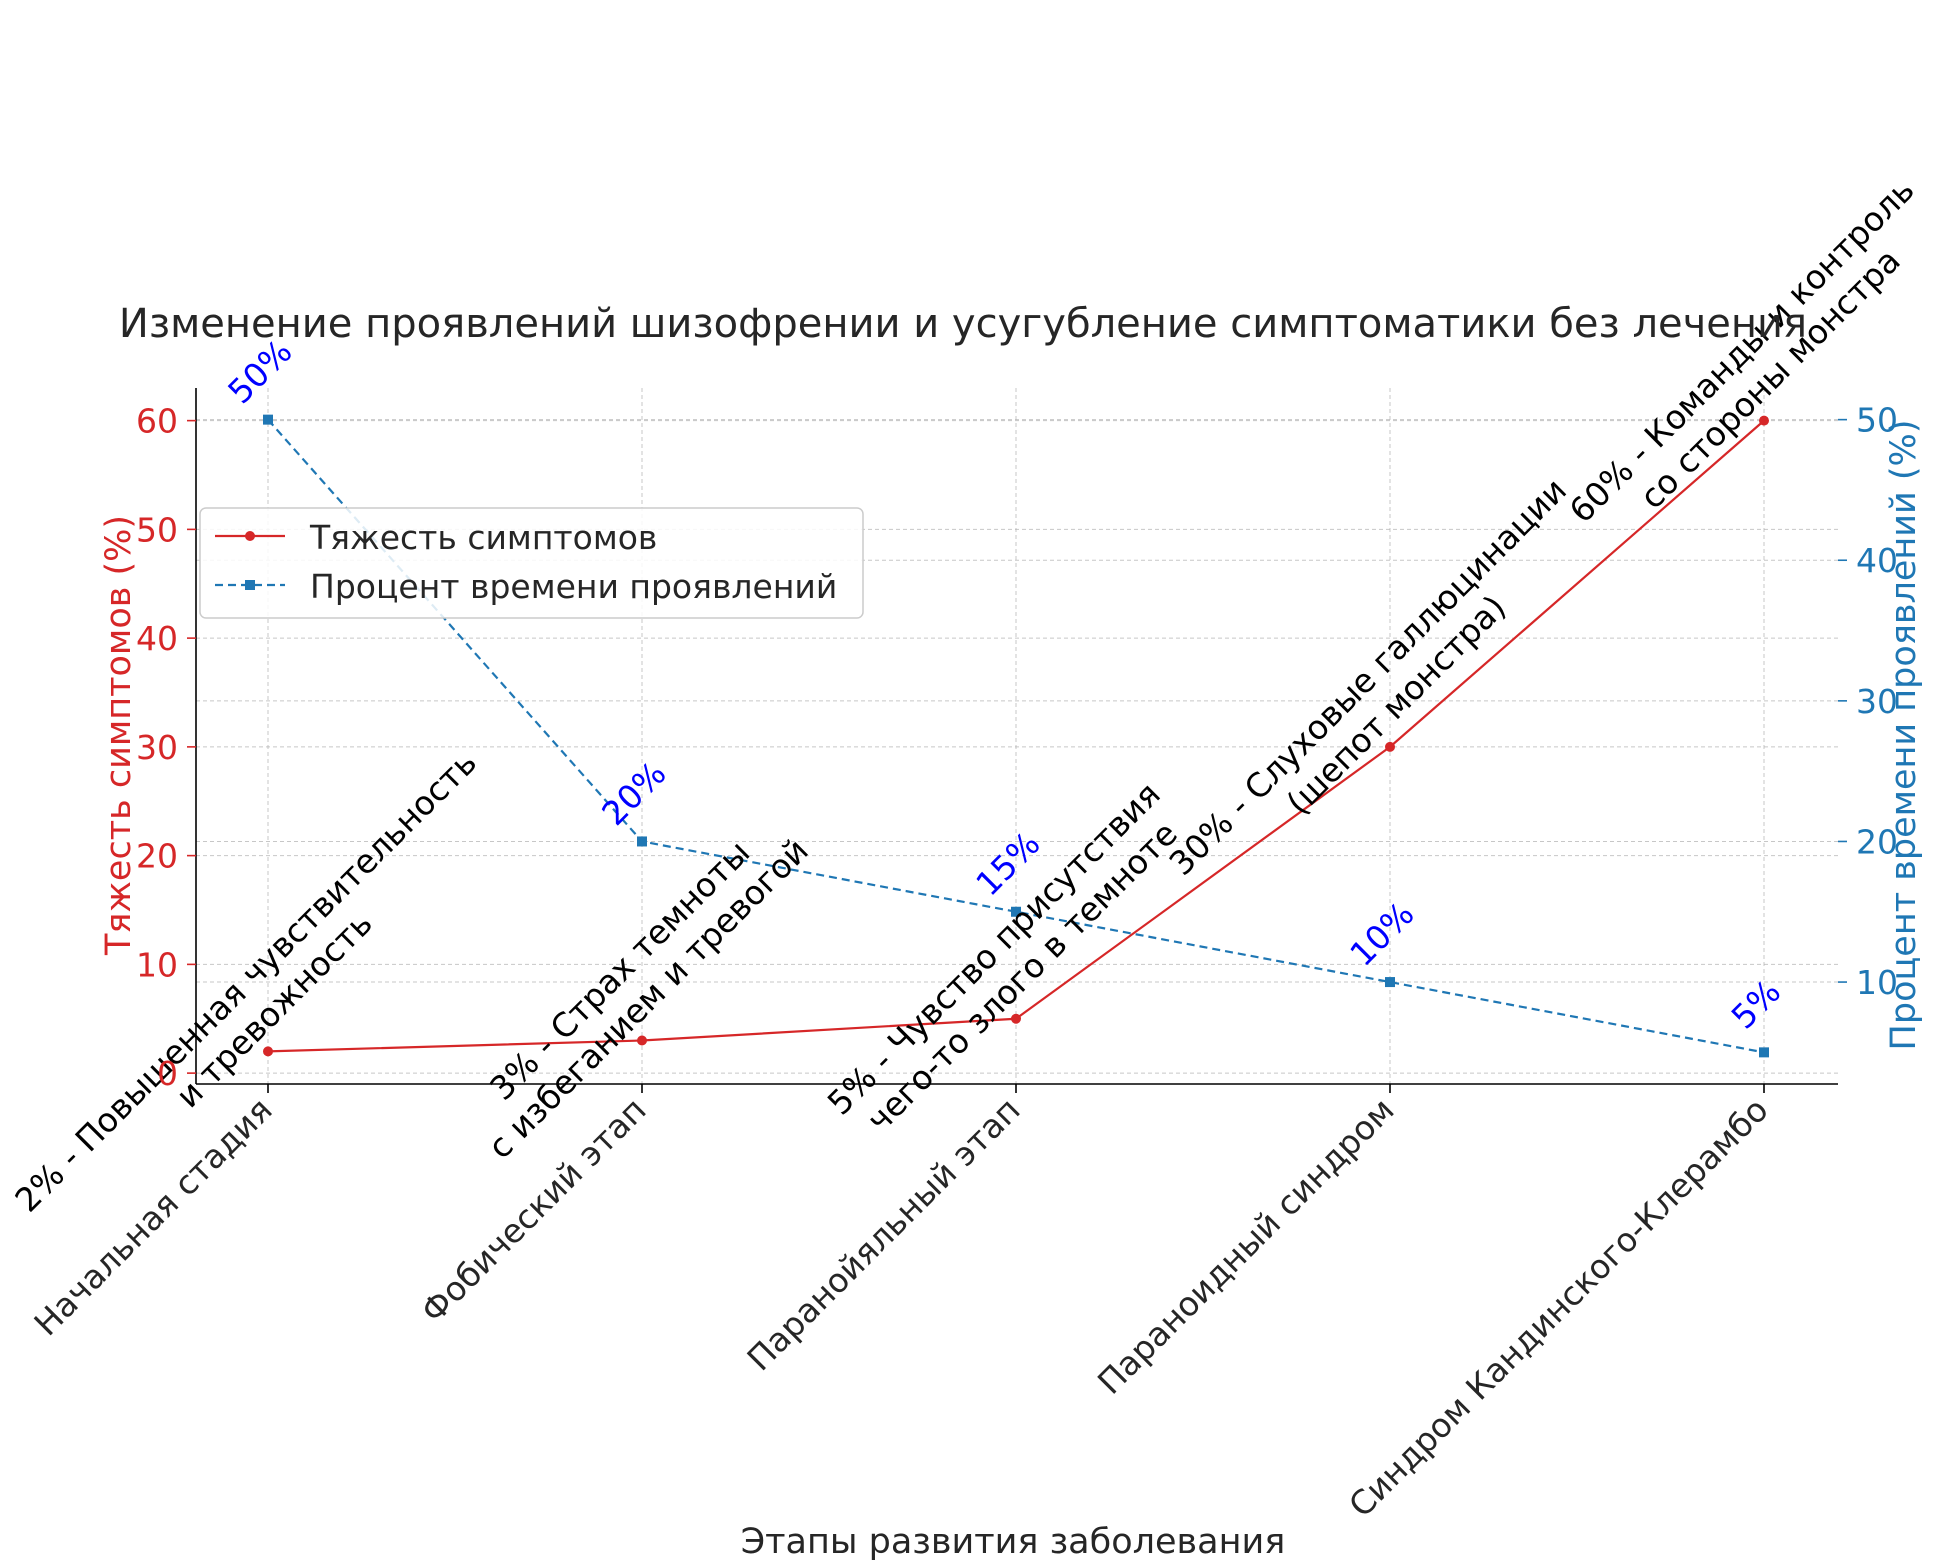 This screenshot has width=1946, height=1568. What do you see at coordinates (619, 970) in the screenshot?
I see `annotation-line: 3% - Страх темноты` at bounding box center [619, 970].